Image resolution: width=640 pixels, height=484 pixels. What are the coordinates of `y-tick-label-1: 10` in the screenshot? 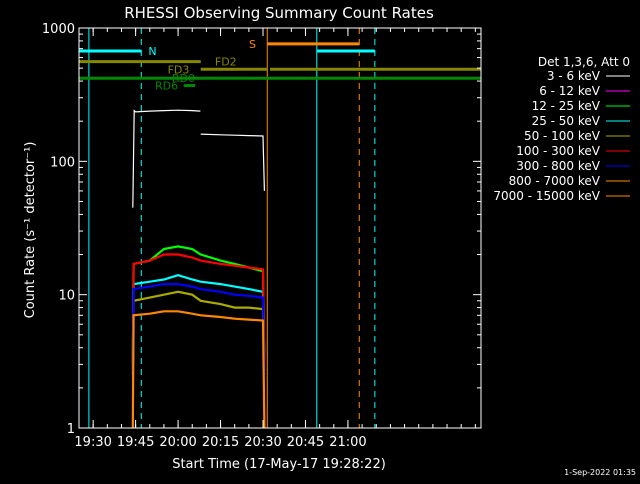 It's located at (66, 296).